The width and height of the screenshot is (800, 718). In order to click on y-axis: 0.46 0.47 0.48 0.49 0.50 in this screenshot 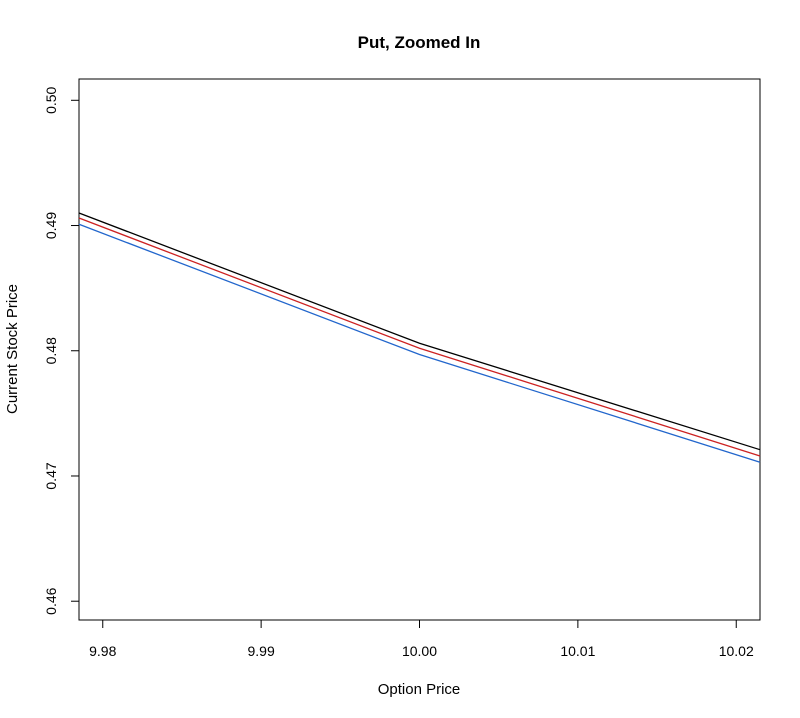, I will do `click(61, 350)`.